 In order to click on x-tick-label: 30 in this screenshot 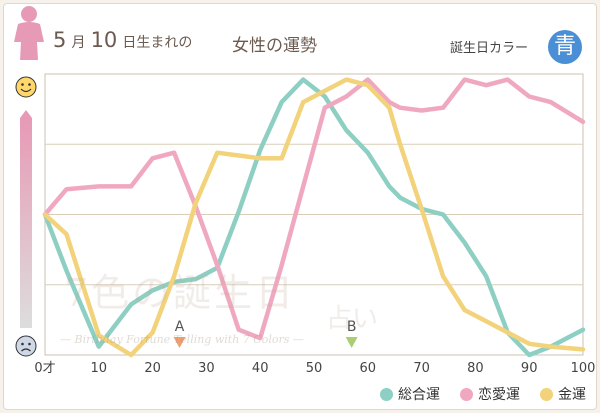, I will do `click(206, 368)`.